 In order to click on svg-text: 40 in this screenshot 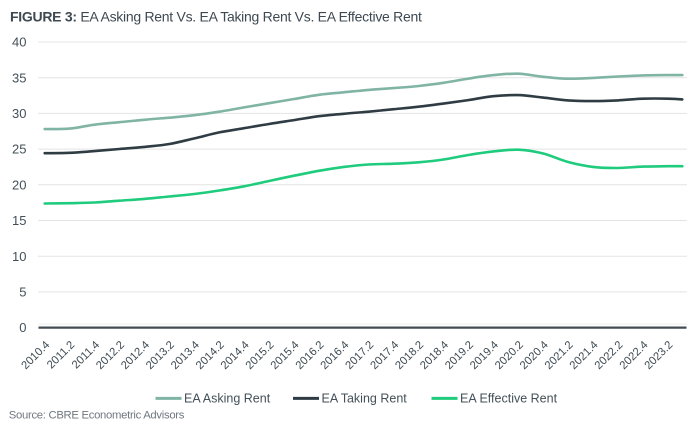, I will do `click(19, 42)`.